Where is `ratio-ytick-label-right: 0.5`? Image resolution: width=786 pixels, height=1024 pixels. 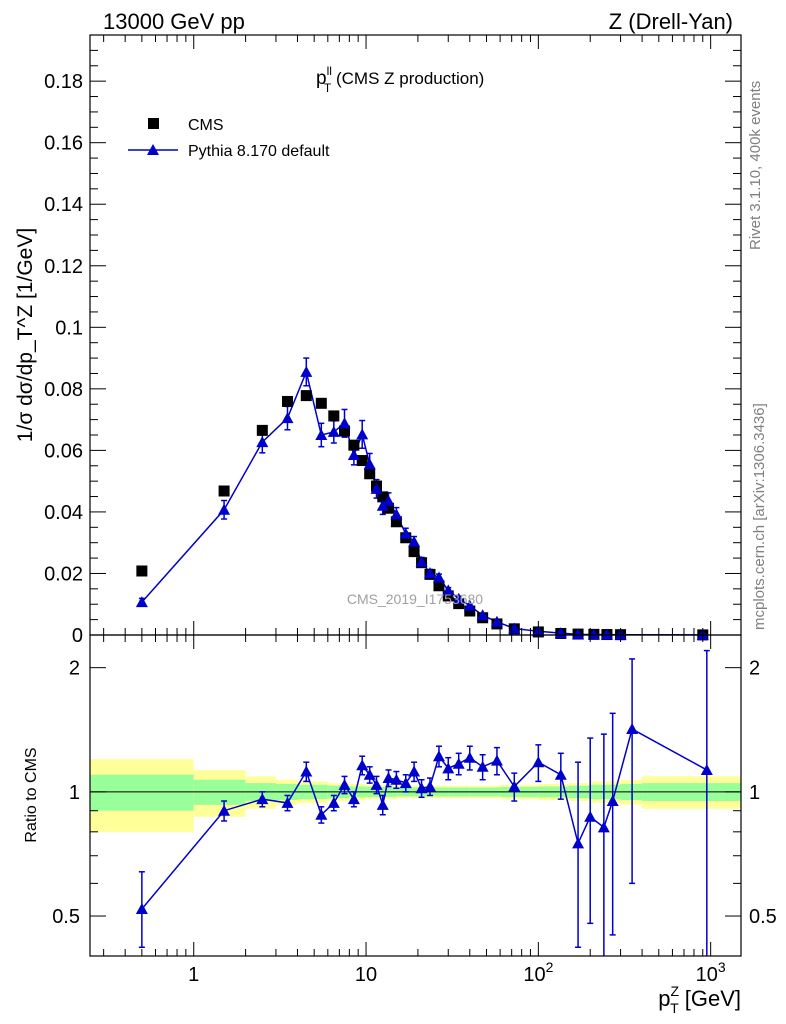
ratio-ytick-label-right: 0.5 is located at coordinates (763, 917).